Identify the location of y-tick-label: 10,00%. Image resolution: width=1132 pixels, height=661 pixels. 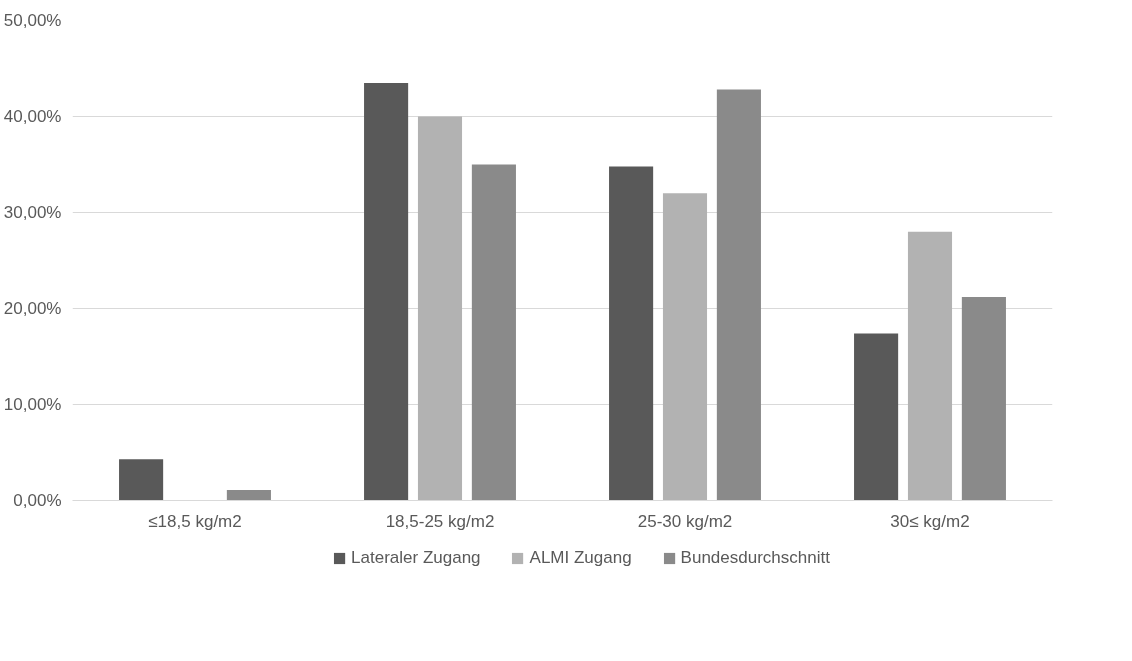
(32, 404).